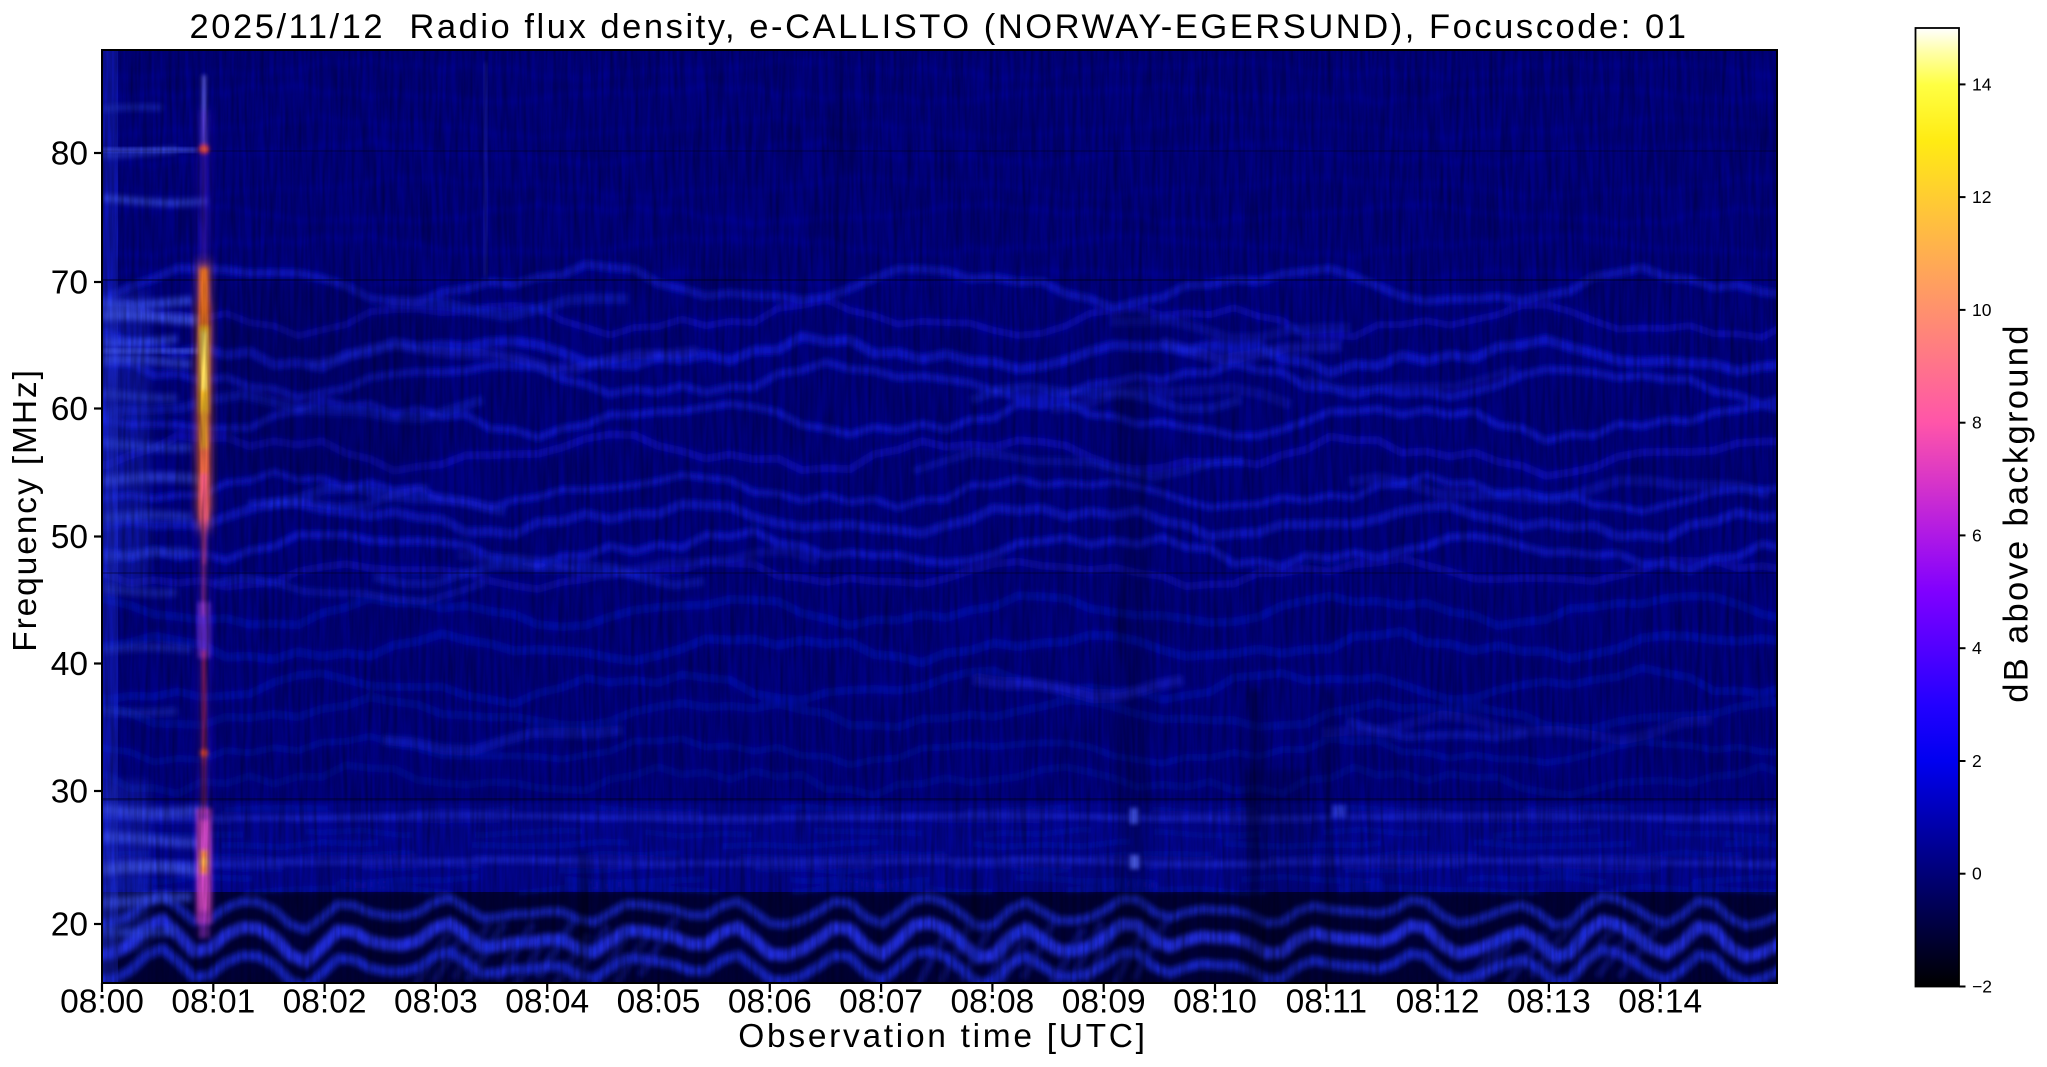 The image size is (2047, 1067). I want to click on svg-text: 60, so click(69, 409).